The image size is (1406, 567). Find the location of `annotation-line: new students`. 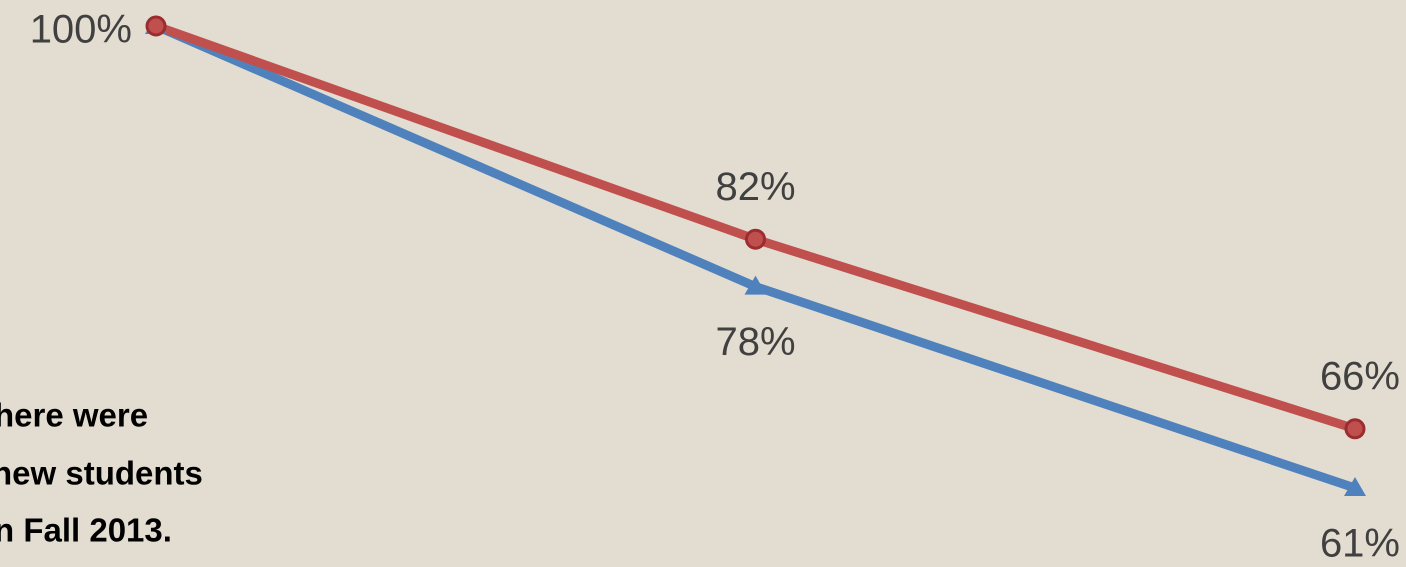

annotation-line: new students is located at coordinates (101, 473).